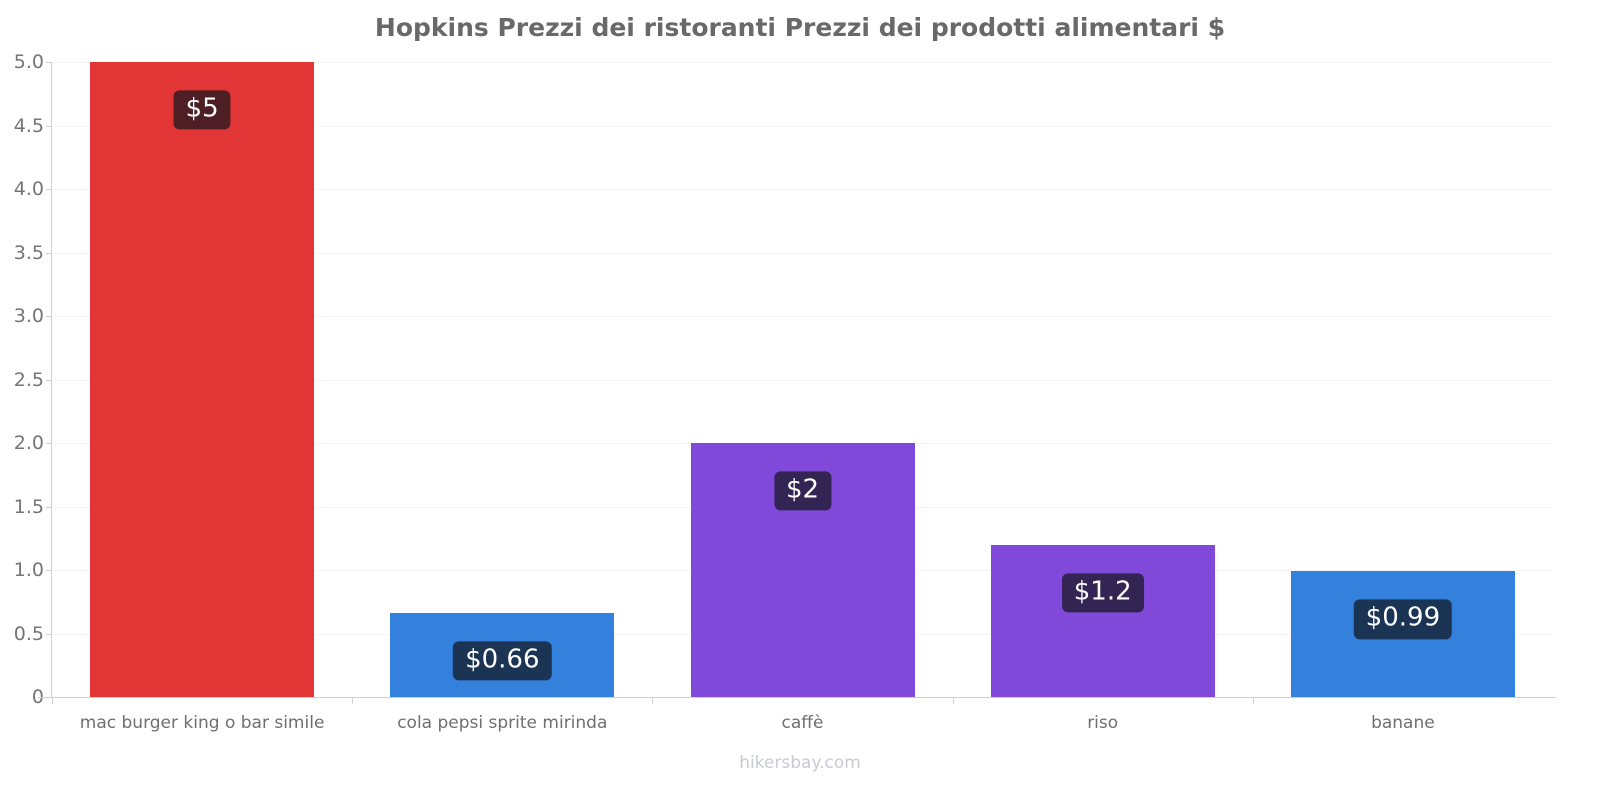 The height and width of the screenshot is (800, 1600). Describe the element at coordinates (802, 723) in the screenshot. I see `x-axis-tick-label: caffè` at that location.